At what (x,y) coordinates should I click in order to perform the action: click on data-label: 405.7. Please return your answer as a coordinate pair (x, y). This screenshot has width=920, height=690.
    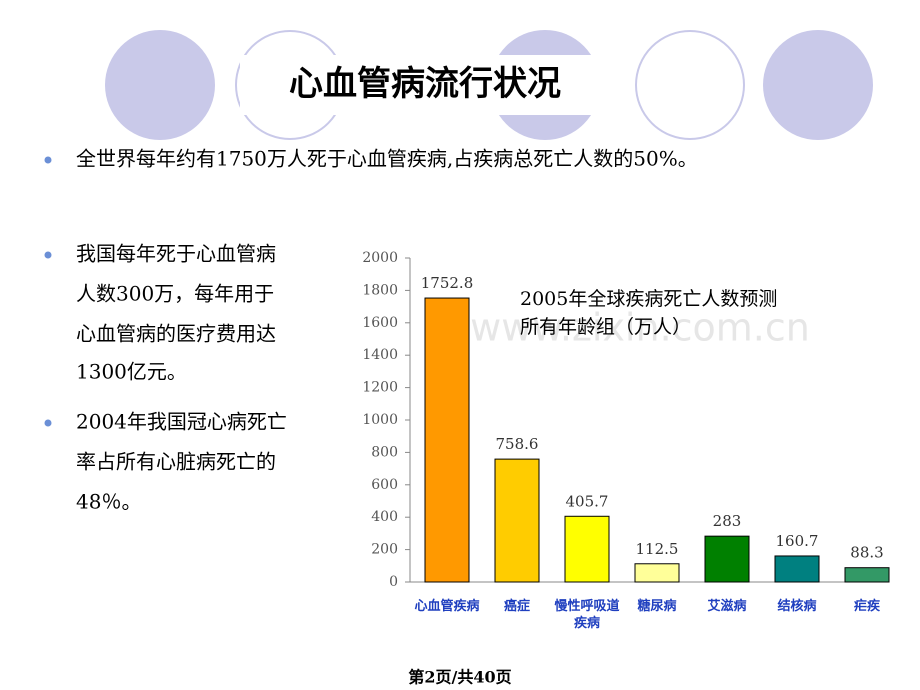
    Looking at the image, I should click on (587, 501).